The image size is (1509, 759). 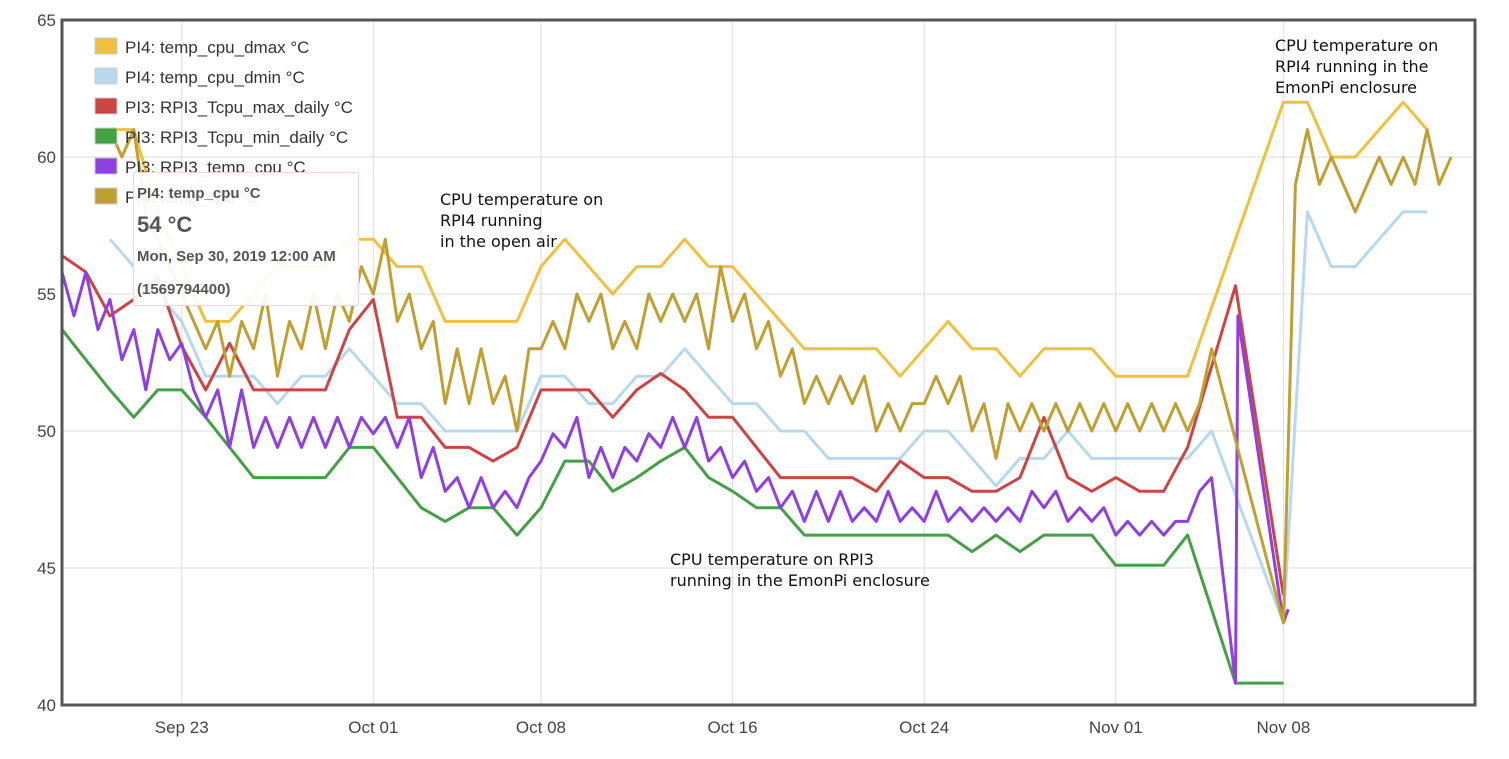 I want to click on y-tick-label: 40, so click(x=46, y=705).